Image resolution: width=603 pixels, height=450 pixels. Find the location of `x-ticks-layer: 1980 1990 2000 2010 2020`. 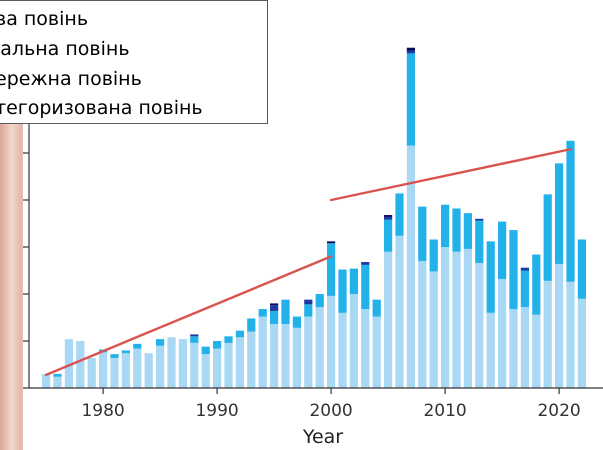

x-ticks-layer: 1980 1990 2000 2010 2020 is located at coordinates (331, 404).